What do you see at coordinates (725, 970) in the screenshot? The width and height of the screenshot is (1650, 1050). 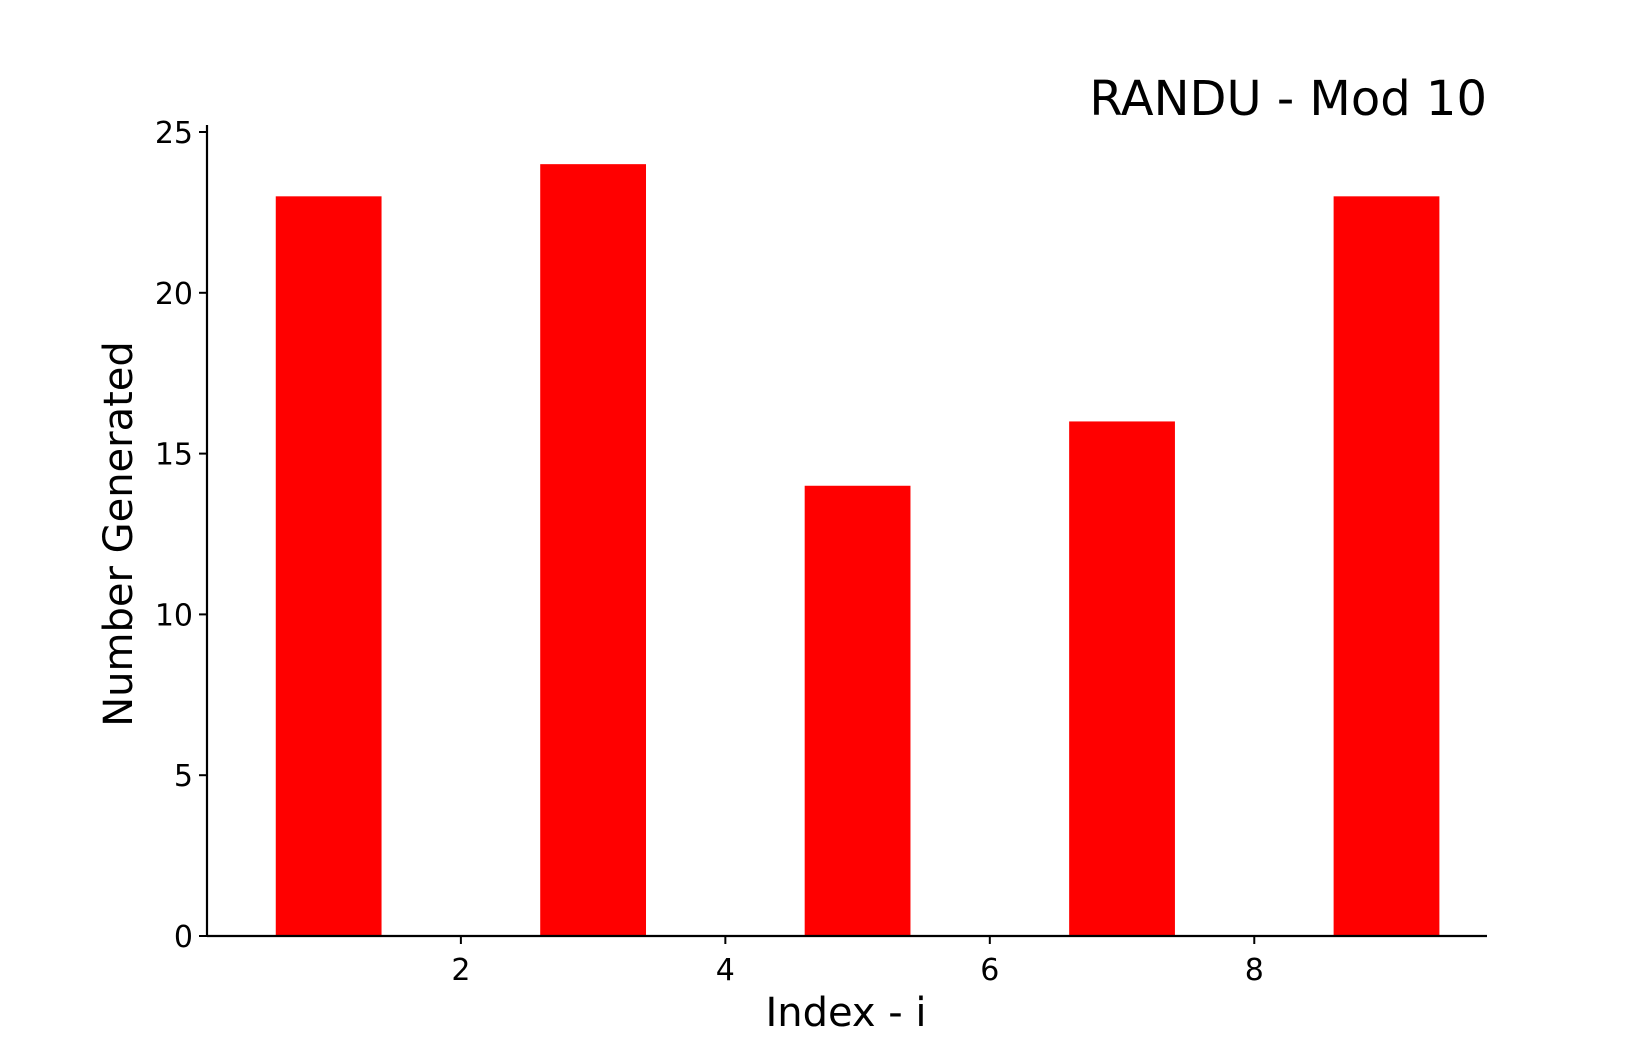 I see `x-tick-label: 4` at bounding box center [725, 970].